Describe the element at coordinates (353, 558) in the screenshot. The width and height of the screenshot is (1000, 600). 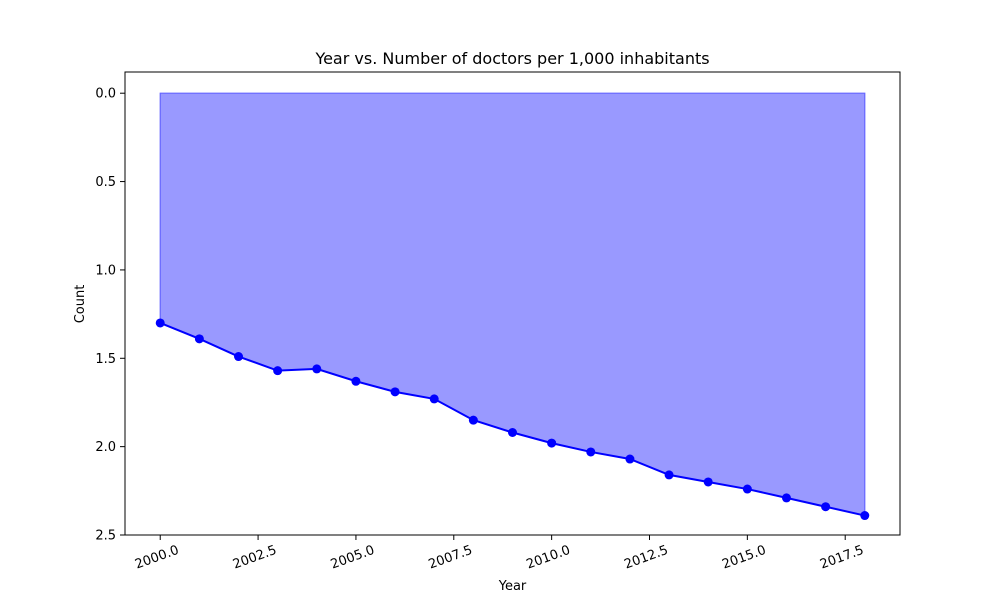
I see `x-tick-label: 2005.0` at that location.